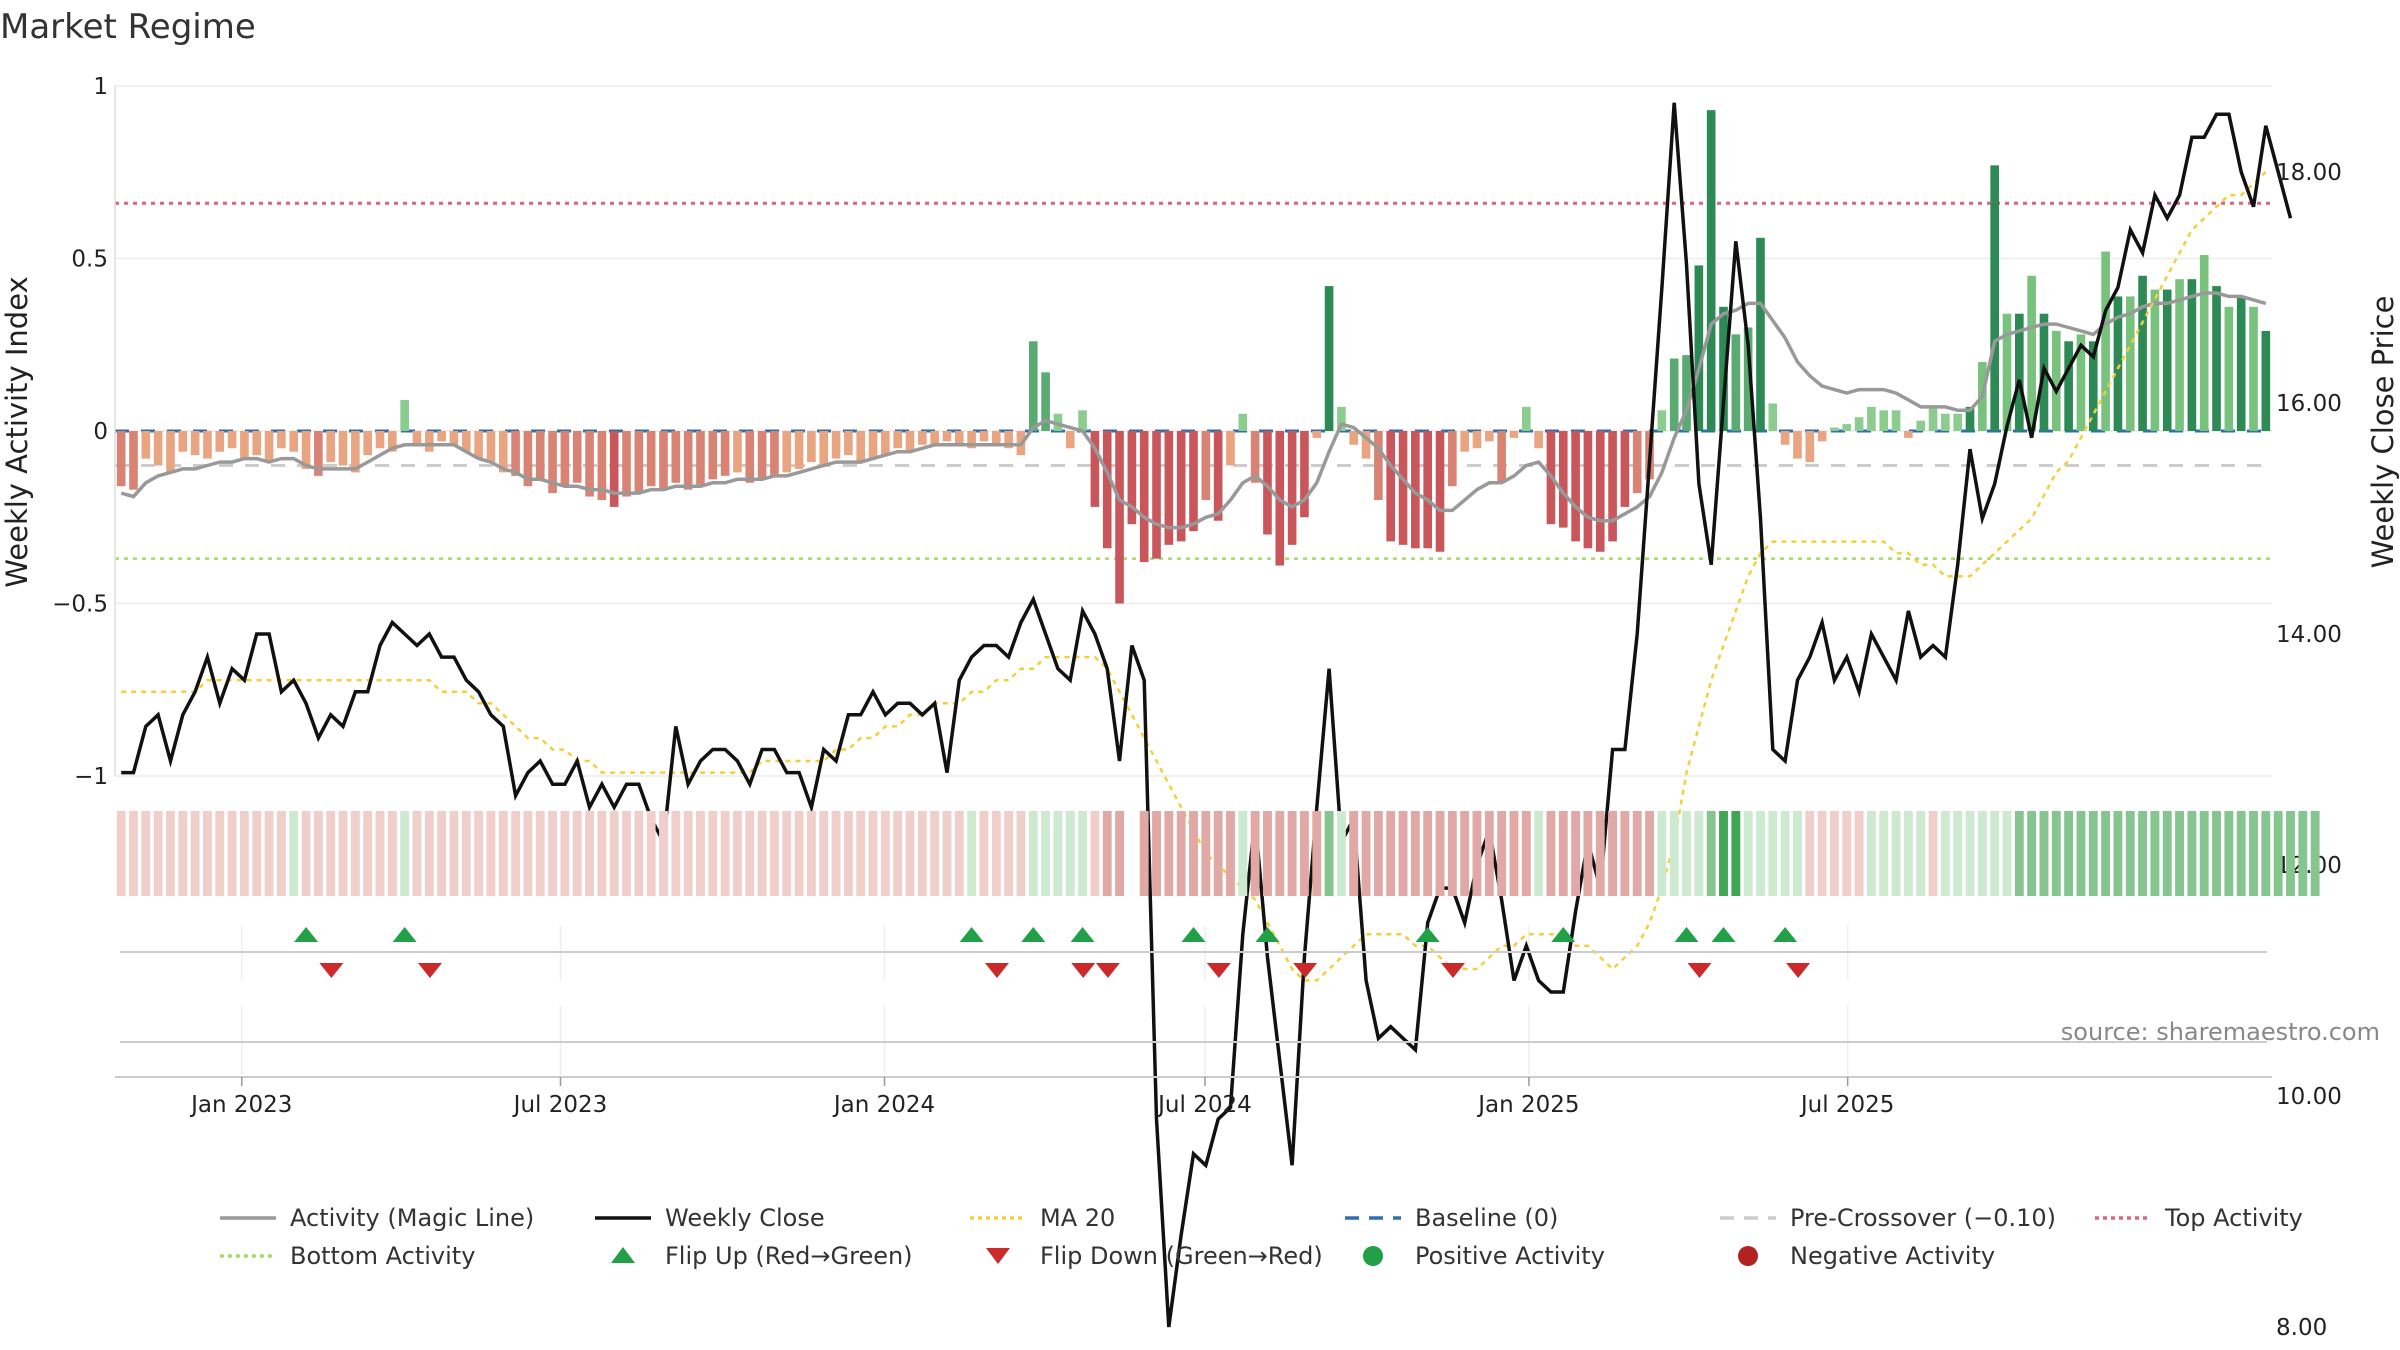 The image size is (2400, 1350). What do you see at coordinates (1510, 1256) in the screenshot?
I see `legend-label: Positive Activity` at bounding box center [1510, 1256].